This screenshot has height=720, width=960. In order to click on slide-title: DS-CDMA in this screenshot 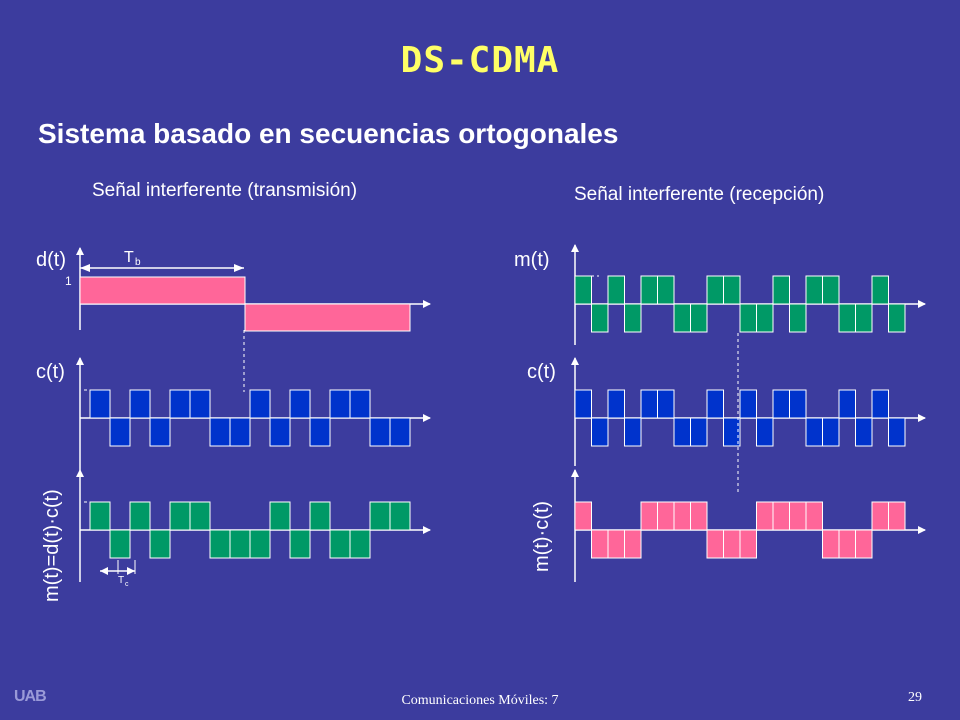, I will do `click(480, 60)`.